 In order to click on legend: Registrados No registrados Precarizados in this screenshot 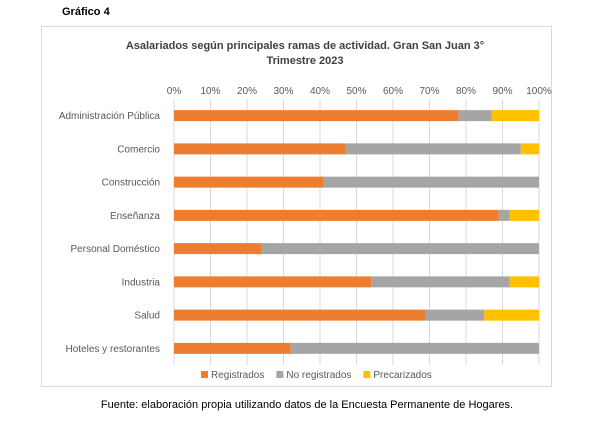, I will do `click(316, 375)`.